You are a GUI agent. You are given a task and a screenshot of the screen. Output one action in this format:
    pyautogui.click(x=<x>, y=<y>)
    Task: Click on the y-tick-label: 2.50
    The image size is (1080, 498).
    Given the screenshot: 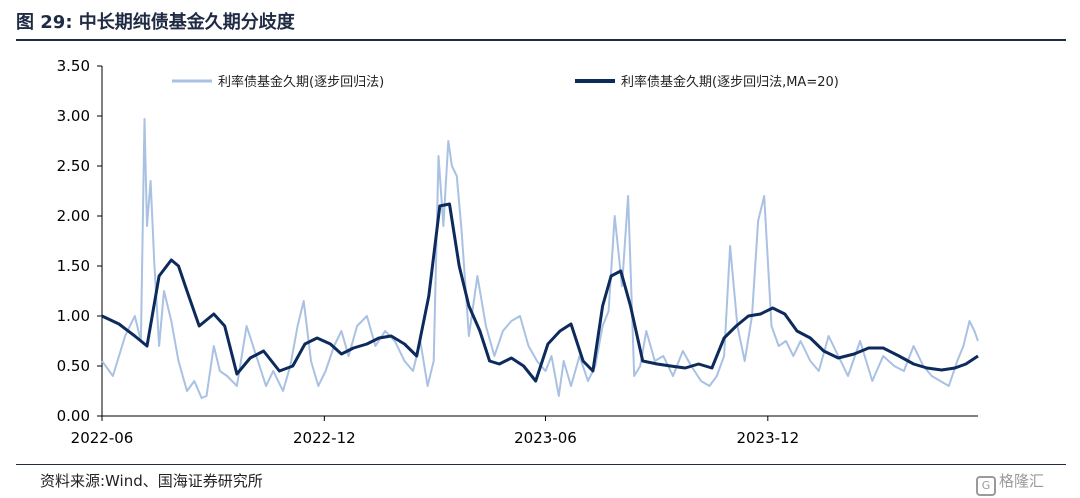 What is the action you would take?
    pyautogui.click(x=73, y=166)
    